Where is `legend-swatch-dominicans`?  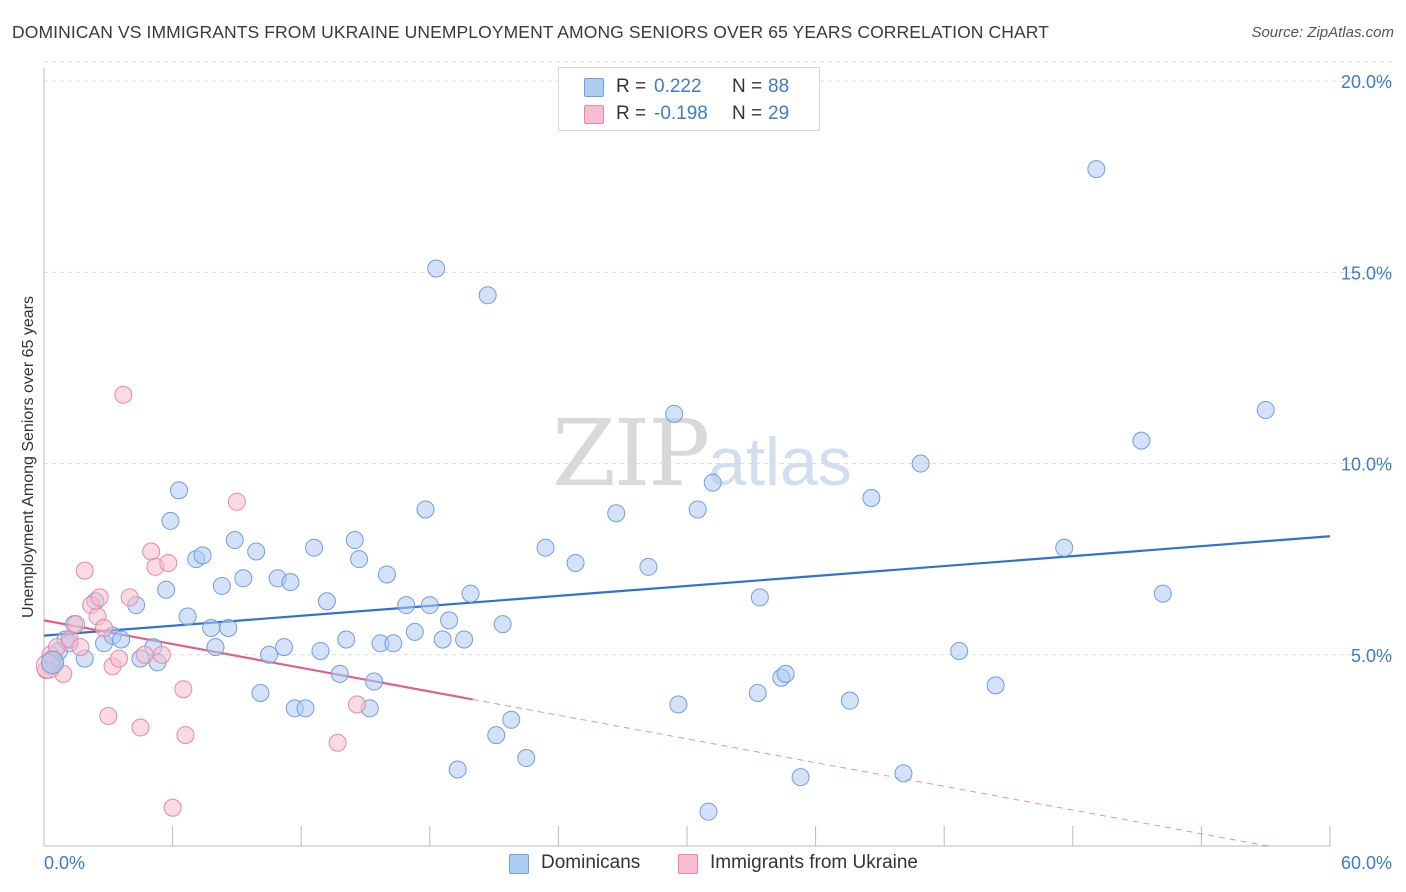 legend-swatch-dominicans is located at coordinates (594, 87).